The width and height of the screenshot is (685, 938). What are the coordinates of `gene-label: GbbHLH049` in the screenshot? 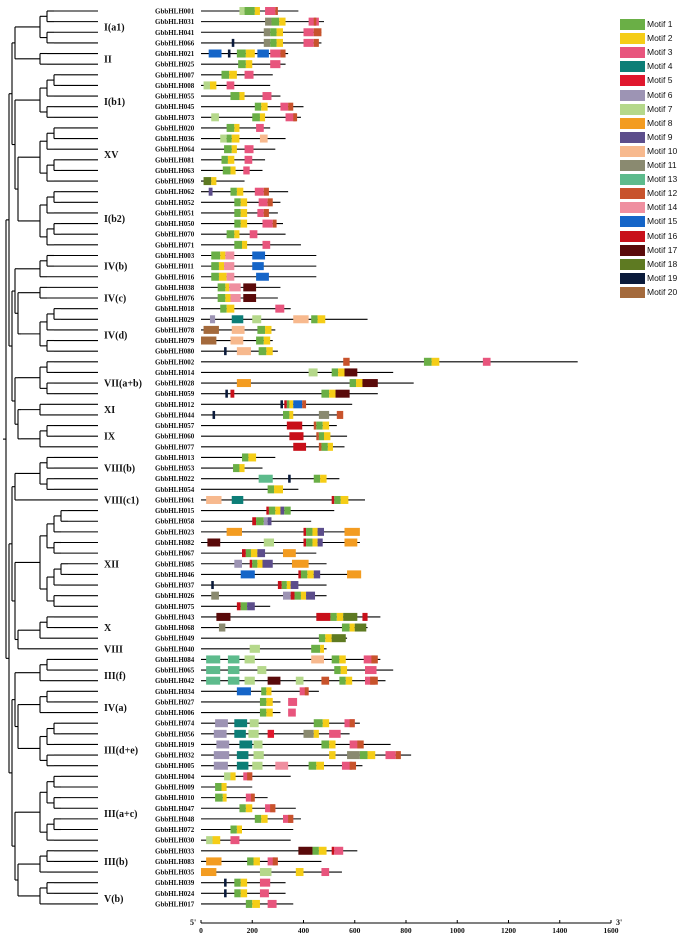 It's located at (175, 639).